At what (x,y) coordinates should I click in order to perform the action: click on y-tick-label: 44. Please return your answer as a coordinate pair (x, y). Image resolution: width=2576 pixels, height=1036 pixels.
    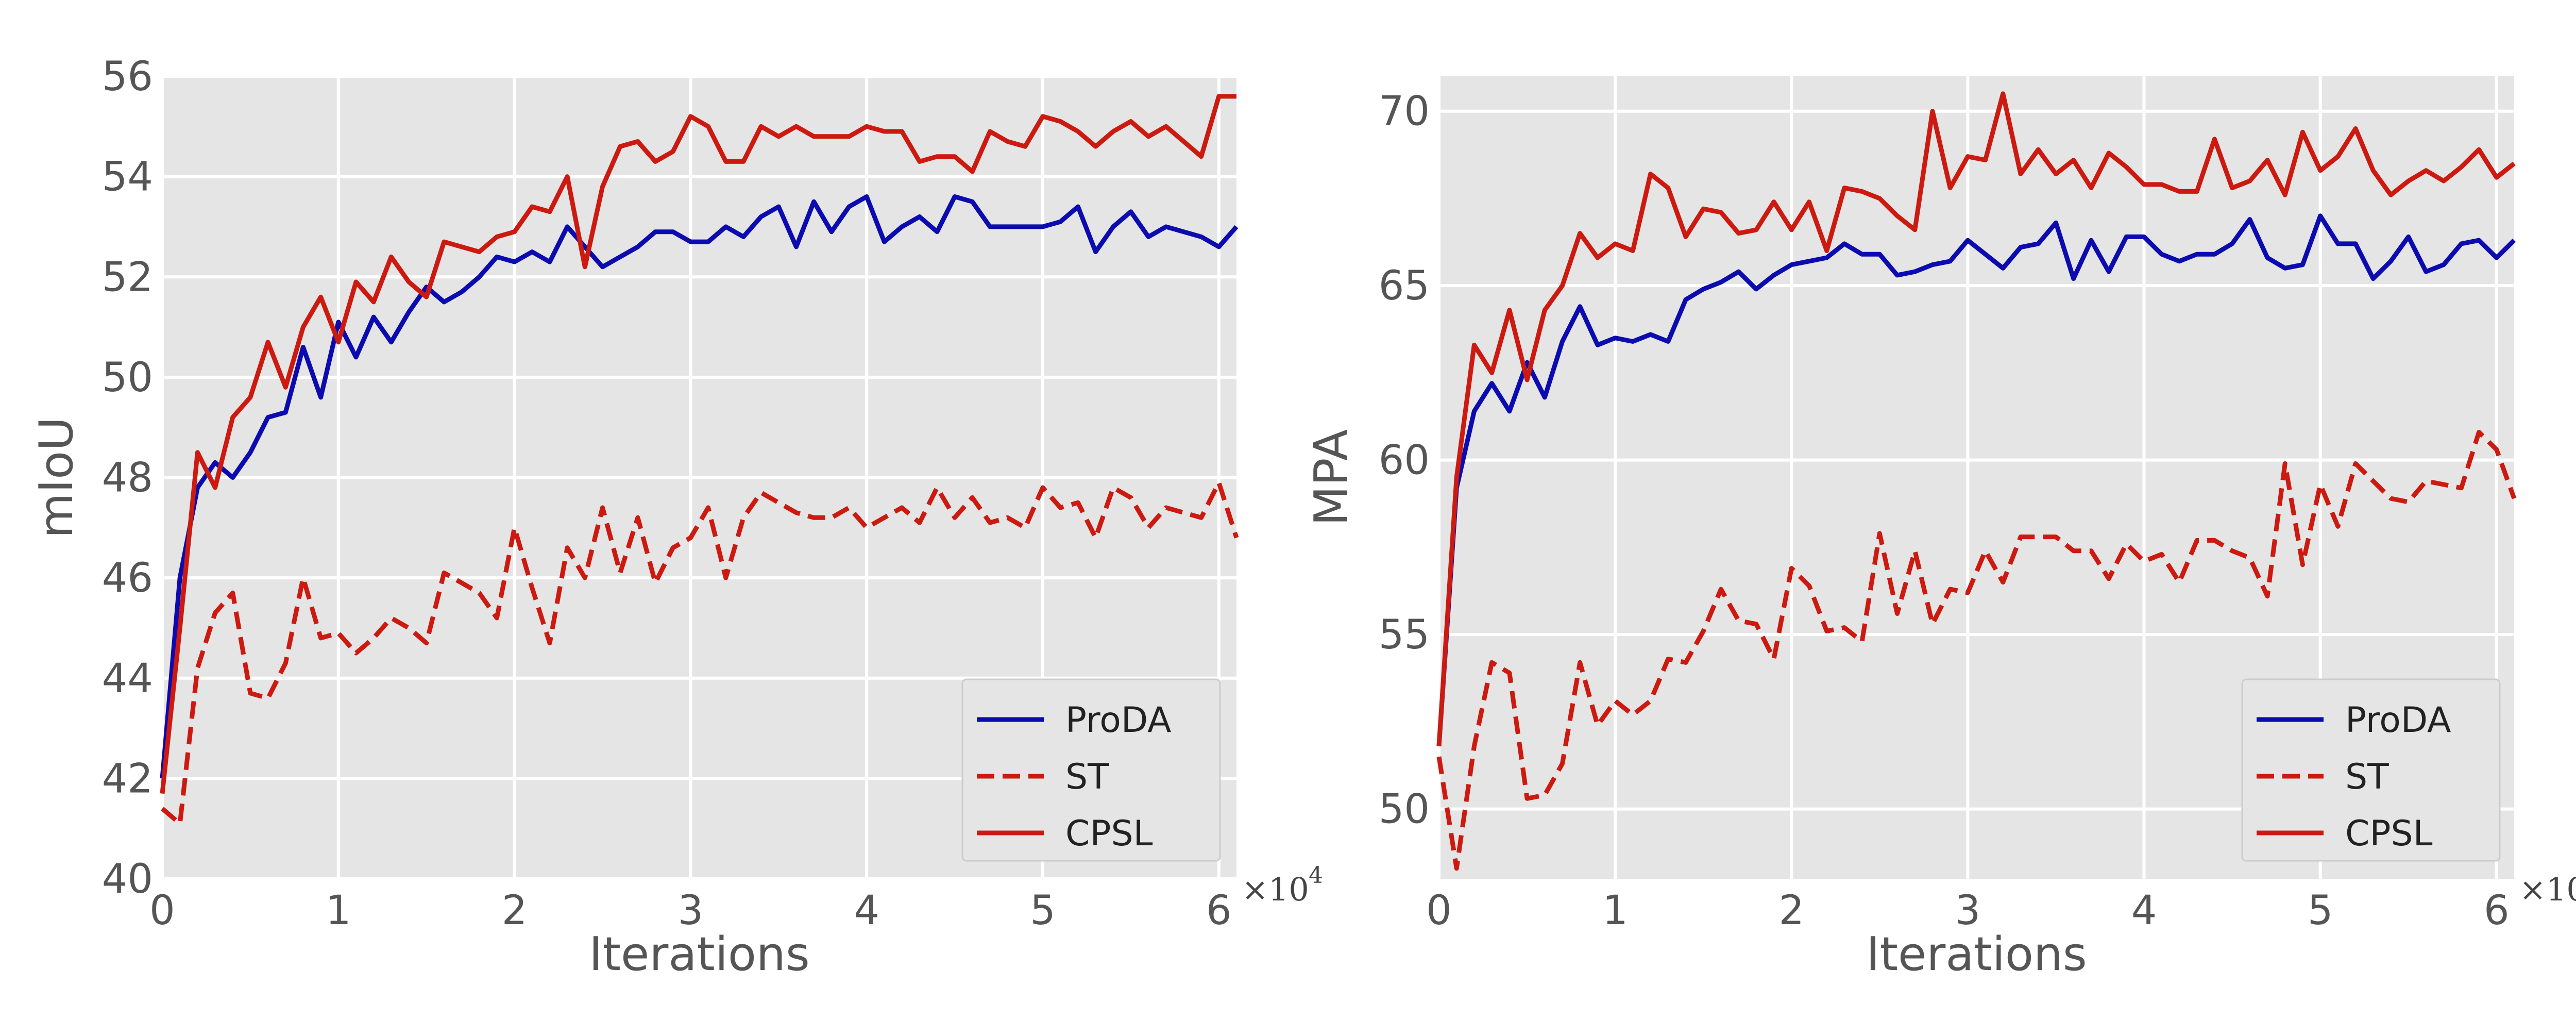
    Looking at the image, I should click on (127, 679).